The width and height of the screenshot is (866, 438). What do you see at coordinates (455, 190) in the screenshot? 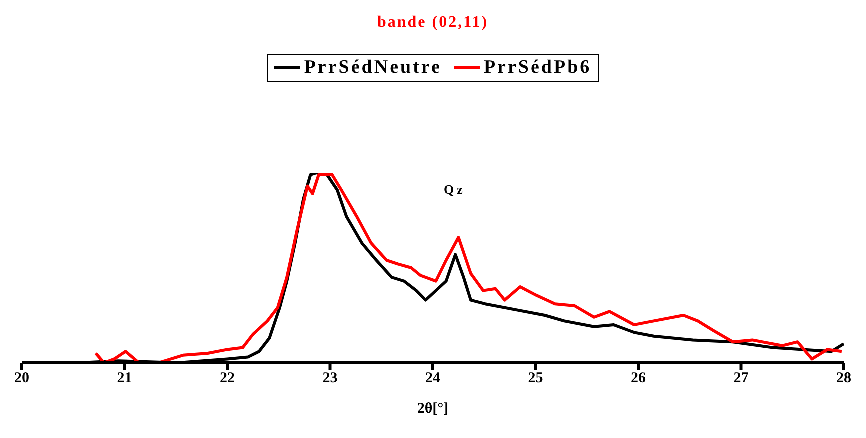
I see `annotation: Qz` at bounding box center [455, 190].